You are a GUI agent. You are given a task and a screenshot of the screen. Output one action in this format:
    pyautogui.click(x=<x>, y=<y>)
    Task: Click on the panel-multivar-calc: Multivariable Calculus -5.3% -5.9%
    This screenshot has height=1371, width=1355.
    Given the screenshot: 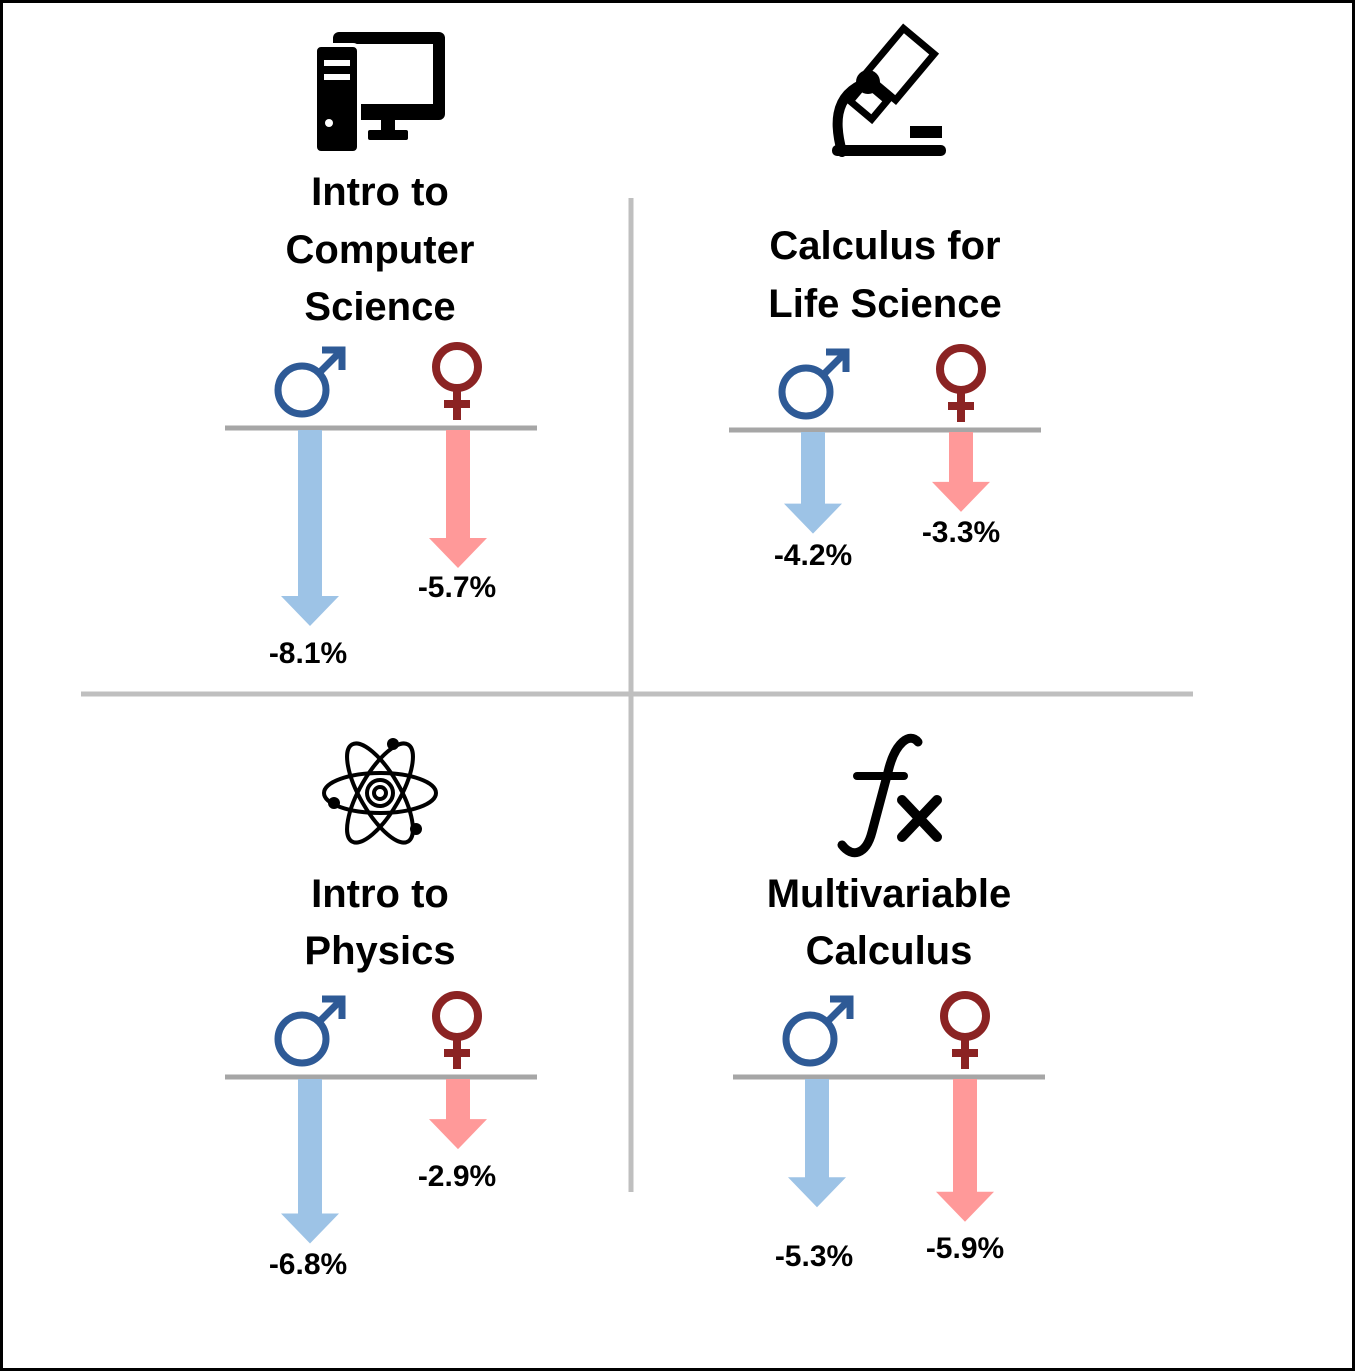 What is the action you would take?
    pyautogui.click(x=889, y=1003)
    